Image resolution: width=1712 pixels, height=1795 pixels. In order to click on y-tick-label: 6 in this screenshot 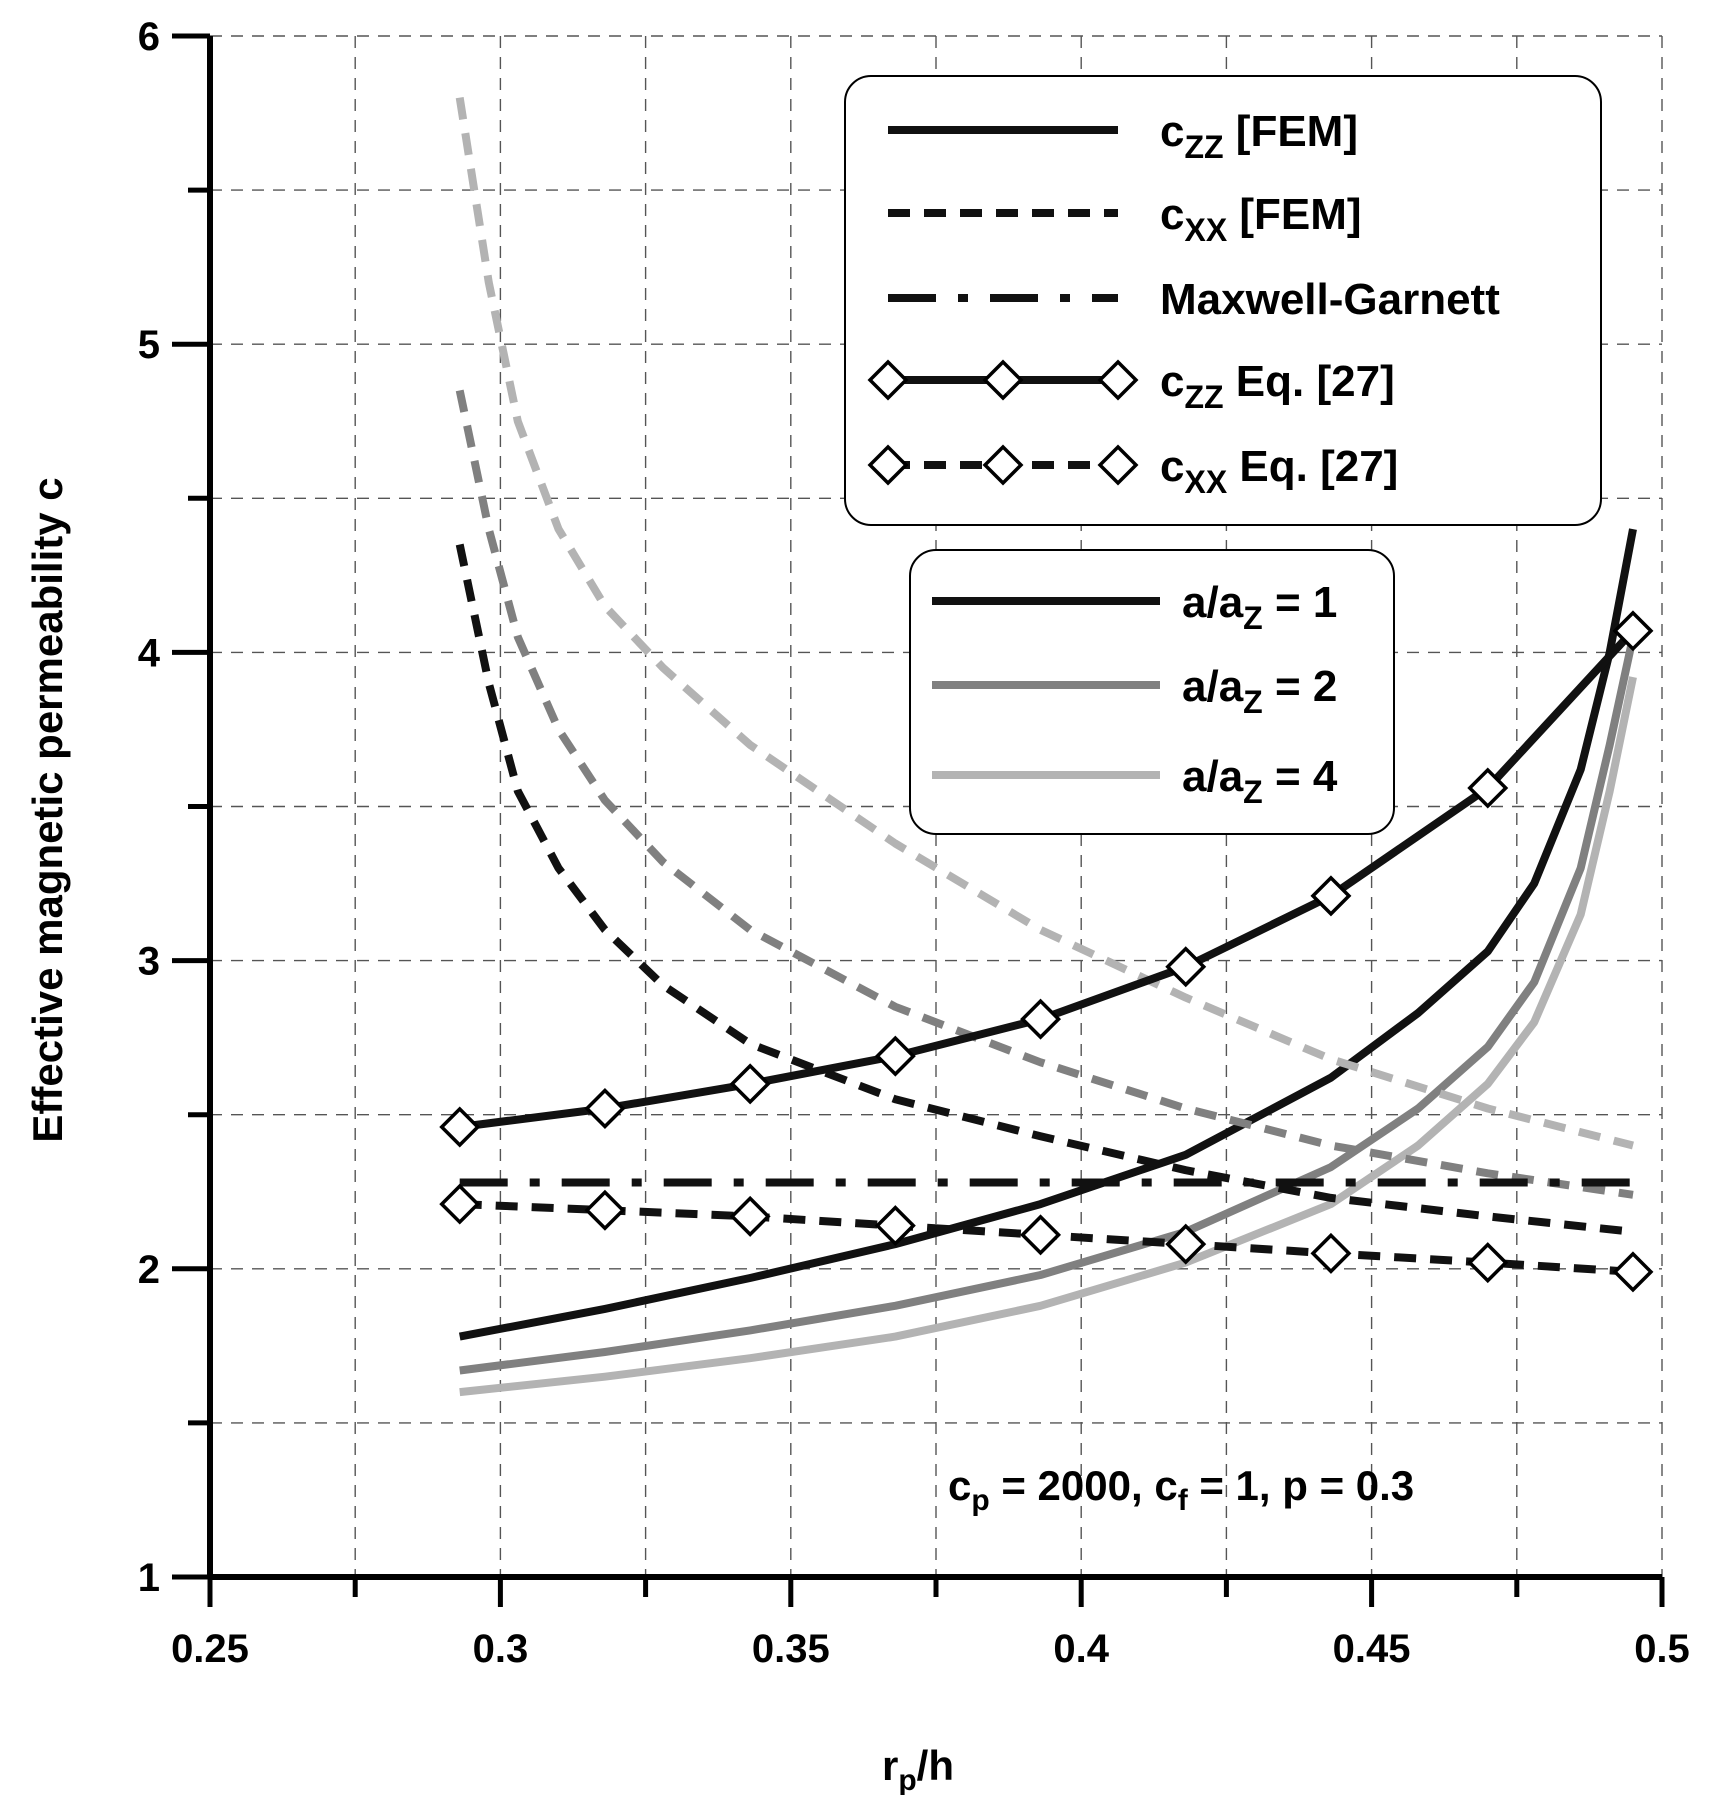, I will do `click(149, 37)`.